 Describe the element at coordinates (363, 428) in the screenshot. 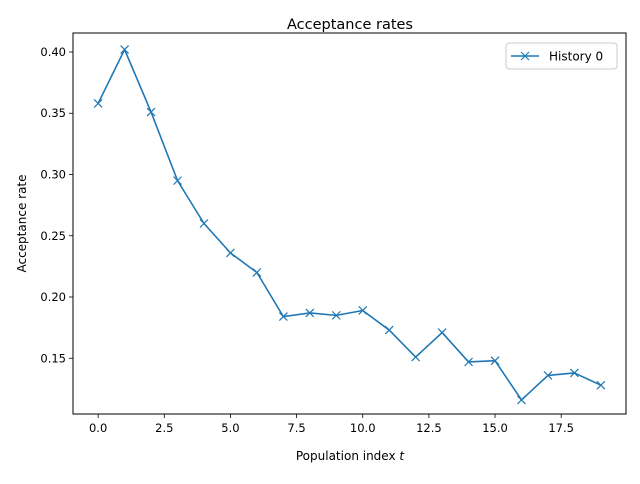

I see `x-tick-label: 10.0` at that location.